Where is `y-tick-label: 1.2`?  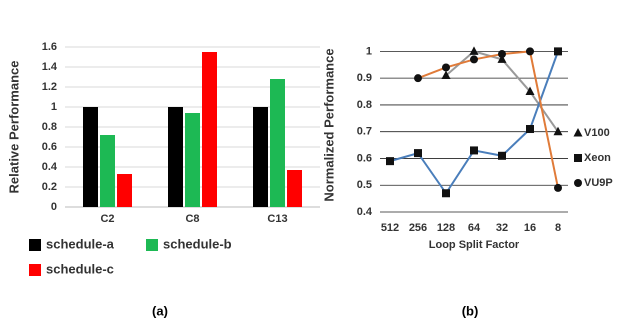 y-tick-label: 1.2 is located at coordinates (49, 87).